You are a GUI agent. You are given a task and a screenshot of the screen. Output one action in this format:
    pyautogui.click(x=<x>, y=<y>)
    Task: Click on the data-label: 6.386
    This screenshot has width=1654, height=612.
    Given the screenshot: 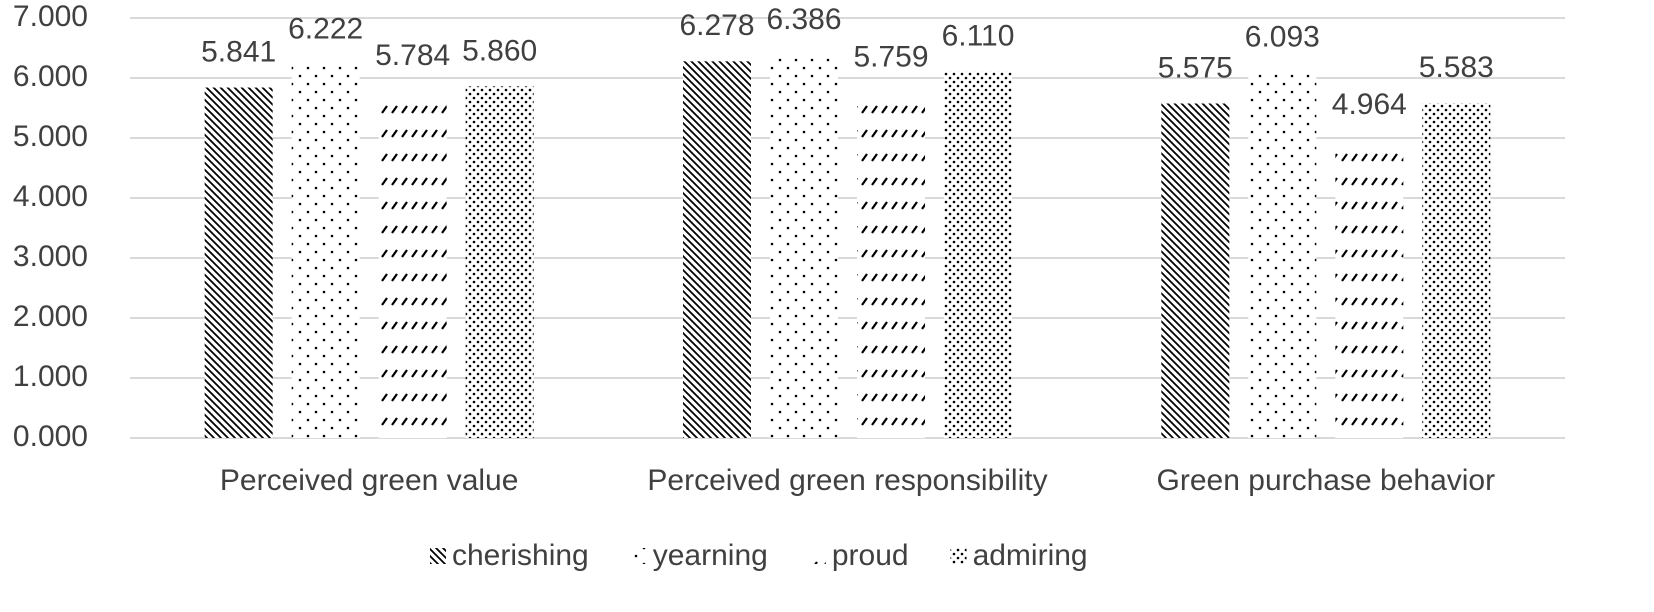 What is the action you would take?
    pyautogui.click(x=803, y=19)
    